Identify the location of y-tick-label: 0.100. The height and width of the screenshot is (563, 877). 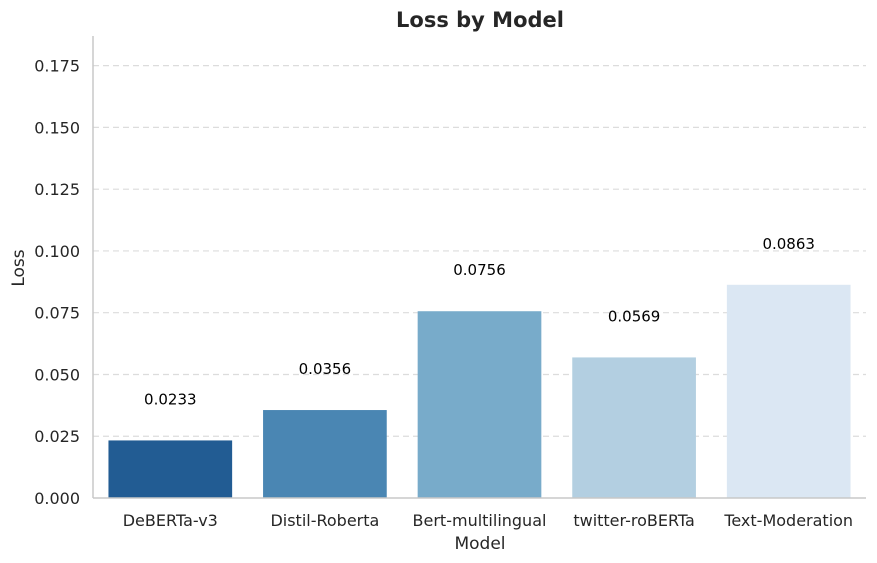
(57, 251).